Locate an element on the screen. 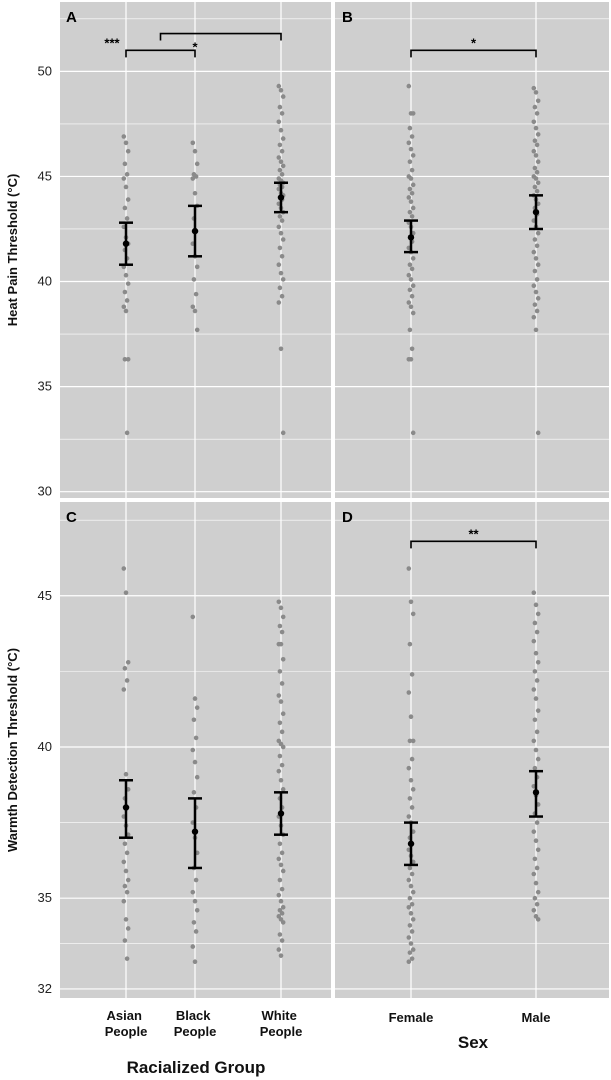  y-tick-label: 40 is located at coordinates (45, 281).